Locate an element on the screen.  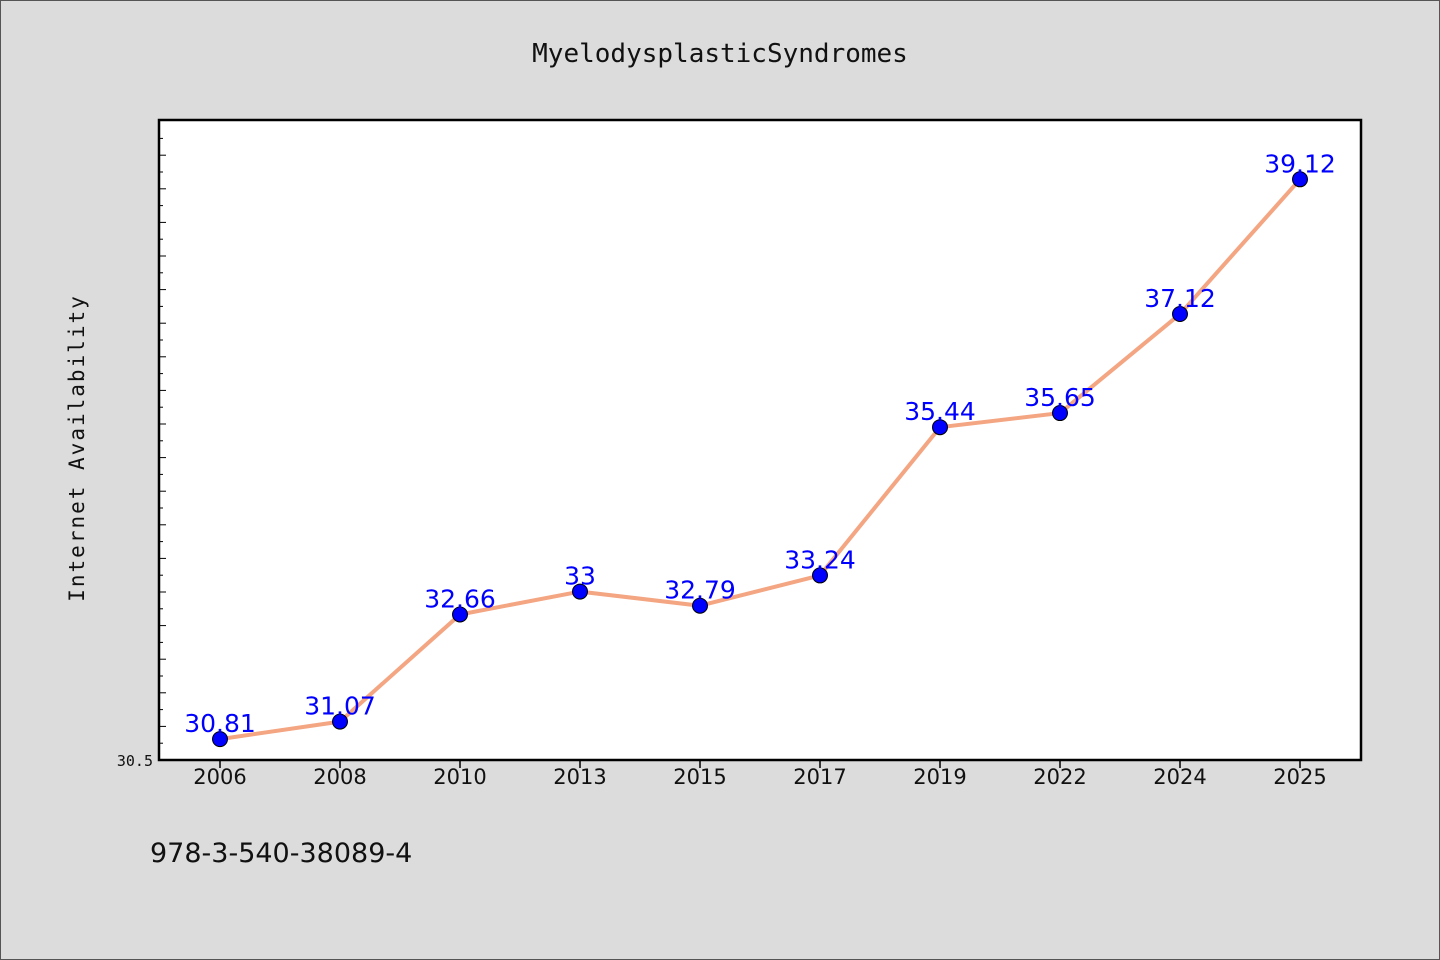
x-tick-label: 2013 is located at coordinates (579, 777).